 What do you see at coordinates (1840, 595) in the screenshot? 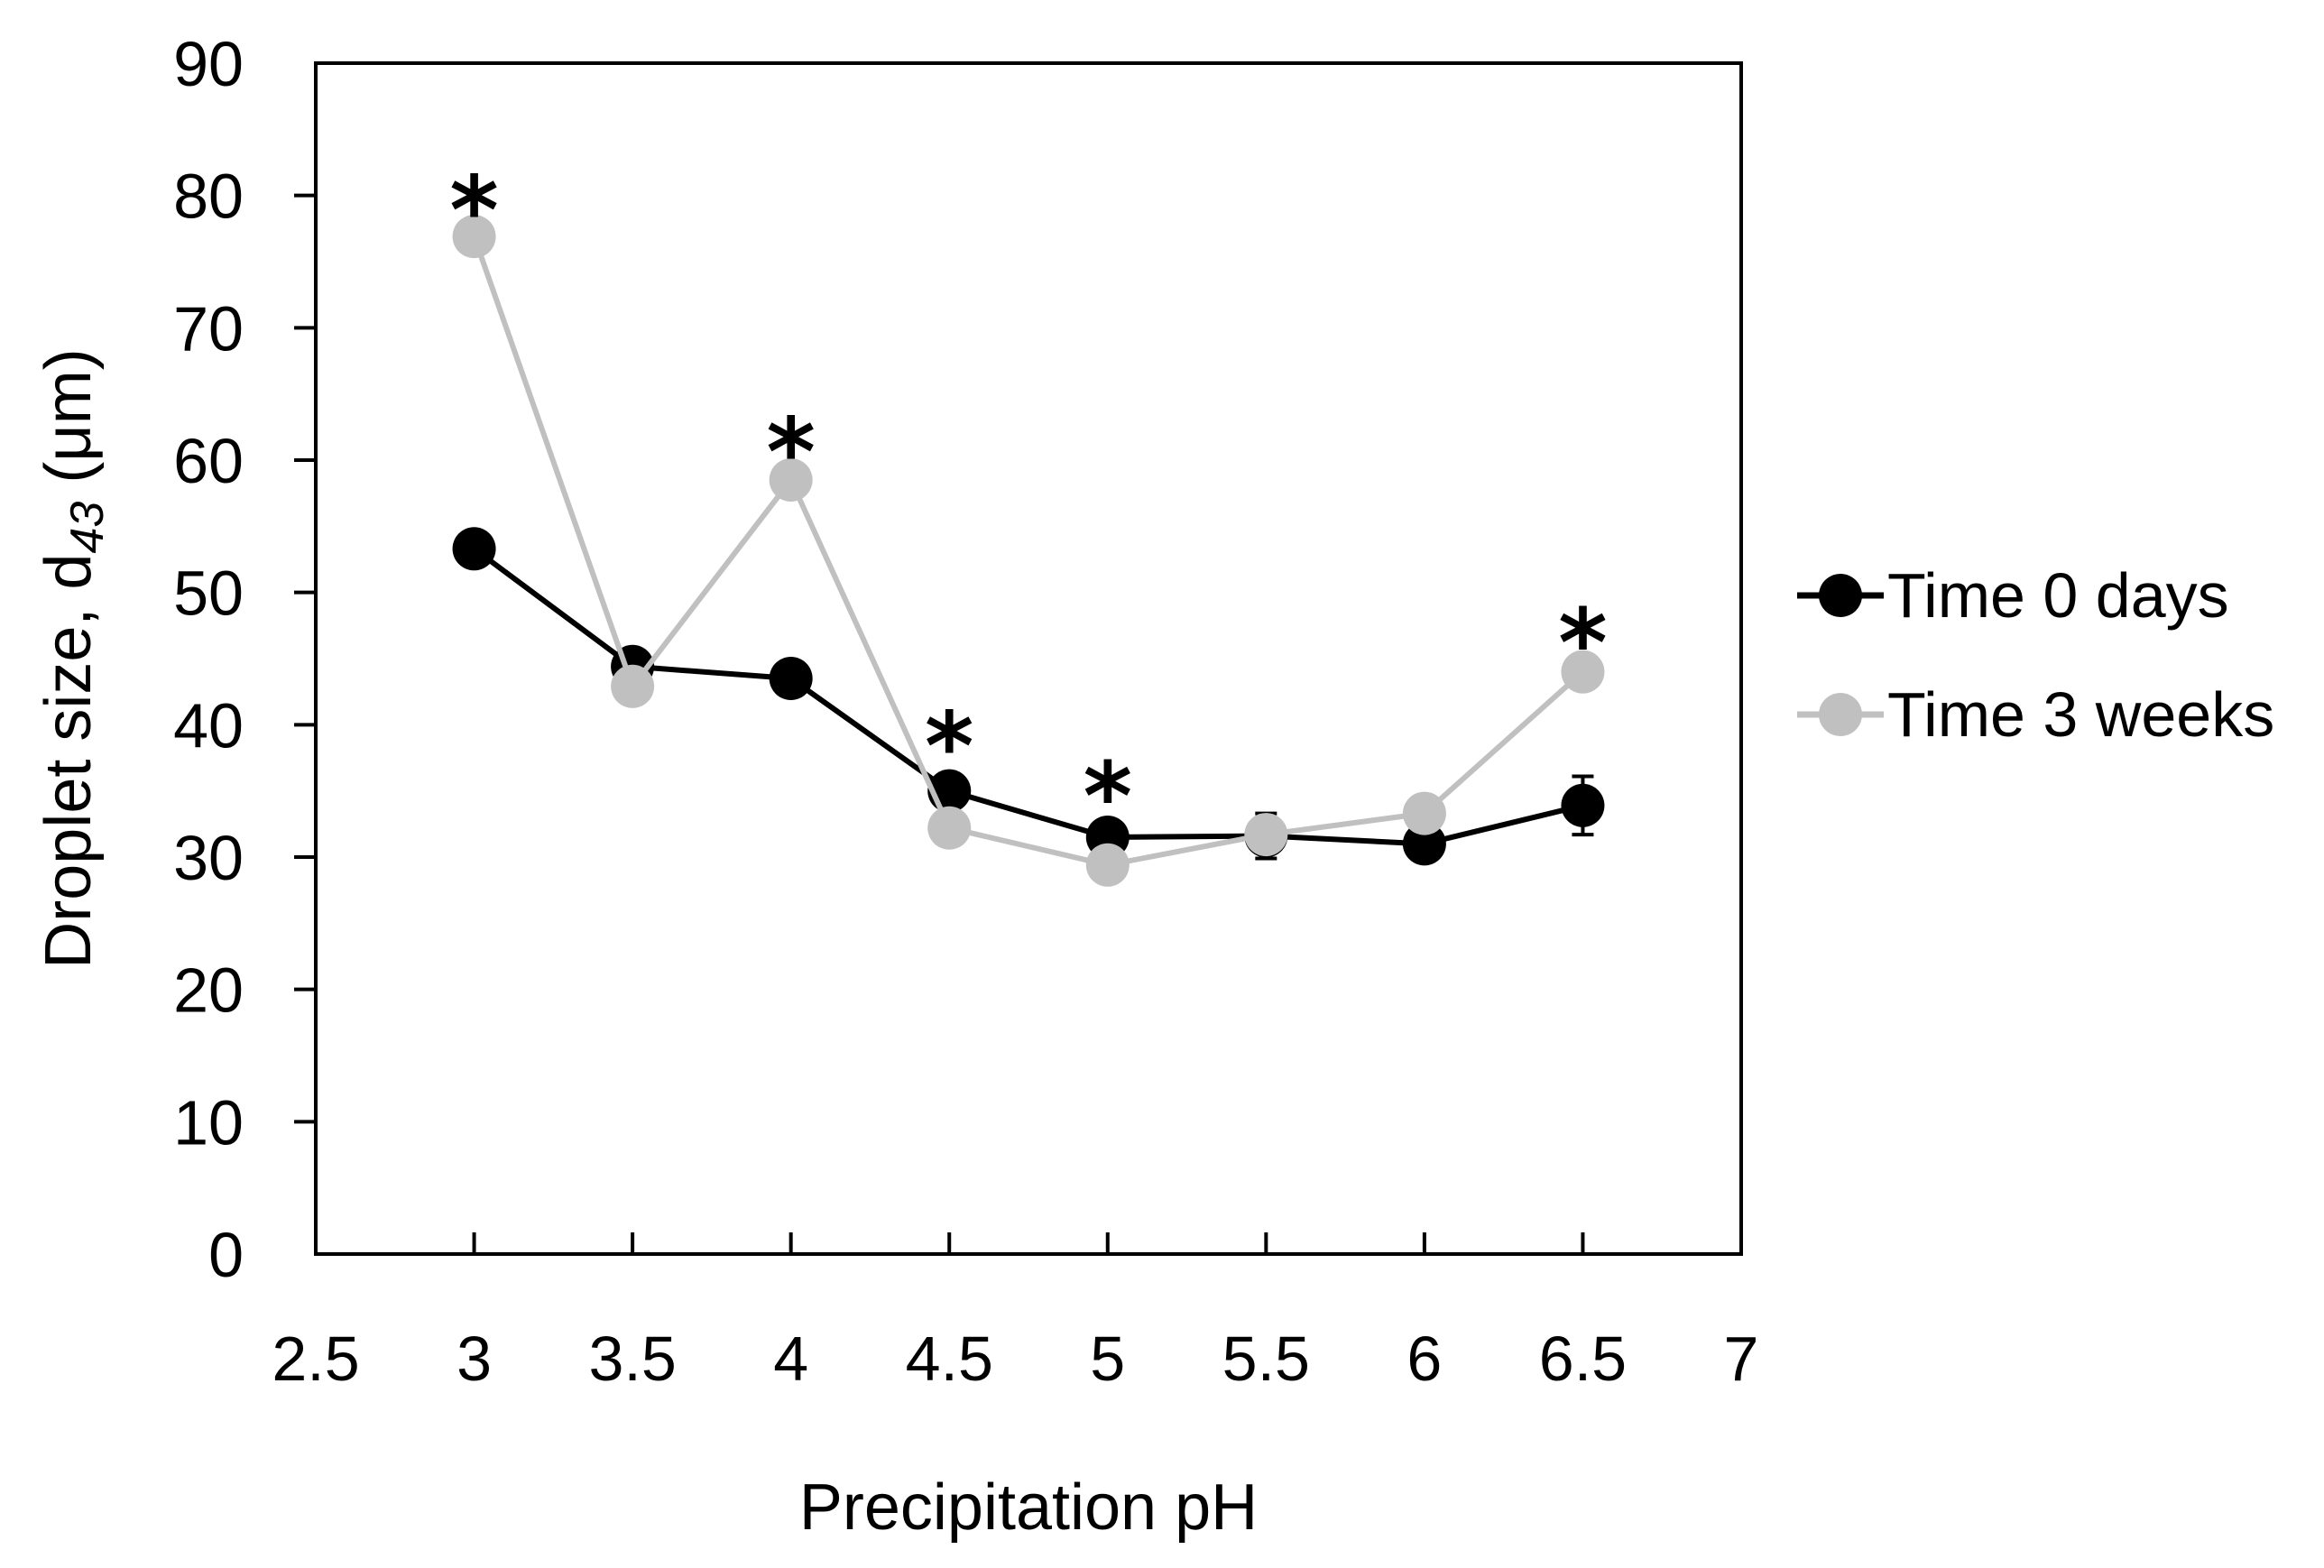
I see `legend-marker-time-0-days` at bounding box center [1840, 595].